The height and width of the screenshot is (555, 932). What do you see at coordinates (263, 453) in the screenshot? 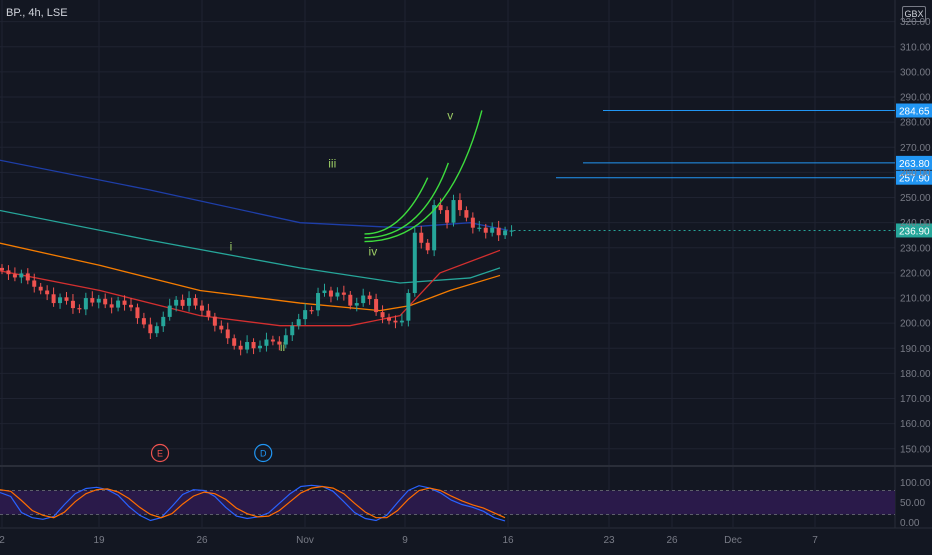
I see `event-marker-d` at bounding box center [263, 453].